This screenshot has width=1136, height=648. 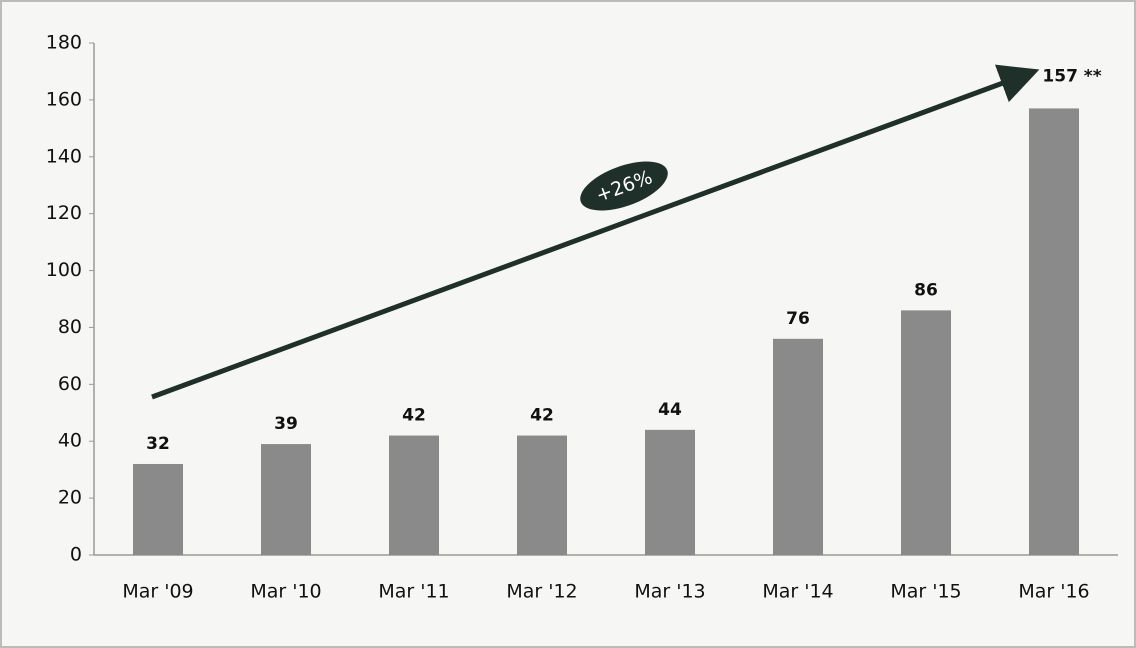 What do you see at coordinates (158, 444) in the screenshot?
I see `data-label: 32` at bounding box center [158, 444].